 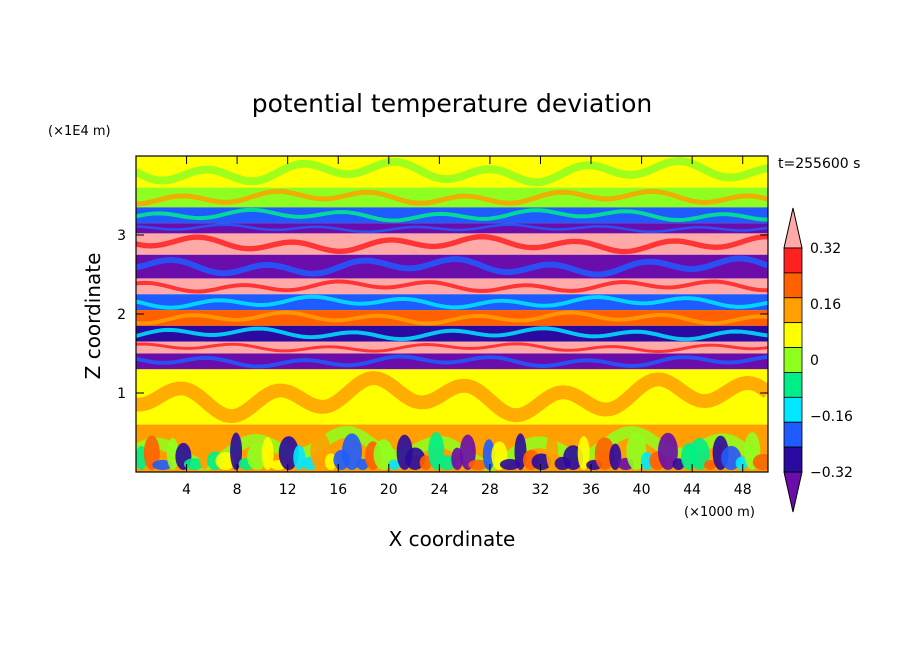 What do you see at coordinates (692, 490) in the screenshot?
I see `x-tick-label: 44` at bounding box center [692, 490].